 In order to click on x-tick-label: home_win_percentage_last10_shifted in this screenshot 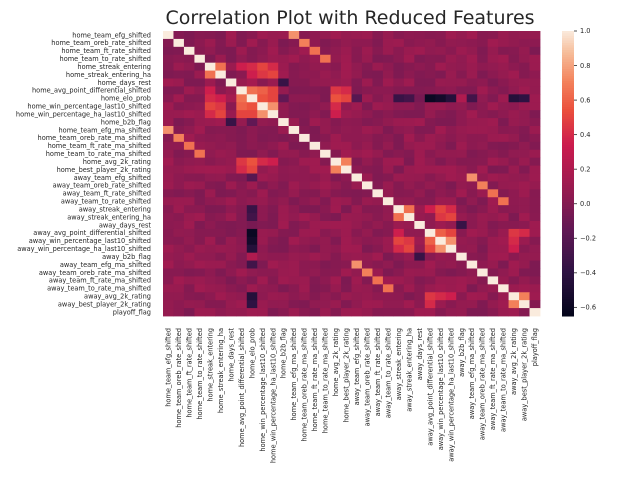, I will do `click(263, 390)`.